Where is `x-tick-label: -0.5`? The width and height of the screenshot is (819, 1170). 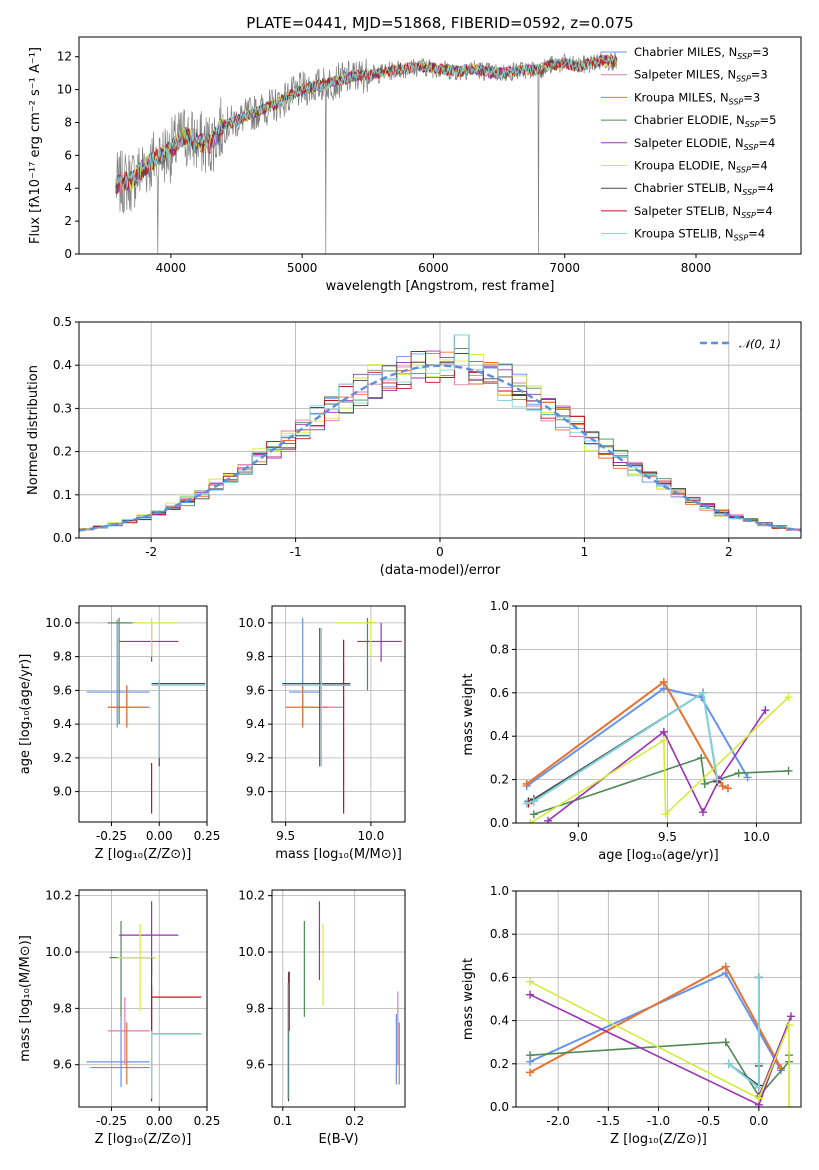 x-tick-label: -0.5 is located at coordinates (708, 1121).